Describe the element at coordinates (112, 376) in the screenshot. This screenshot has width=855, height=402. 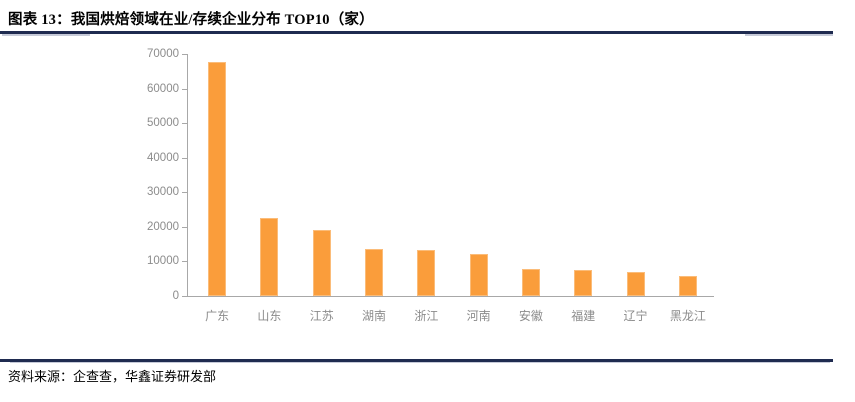
I see `source-note: 资料来源：企查查，华鑫证券研发部` at that location.